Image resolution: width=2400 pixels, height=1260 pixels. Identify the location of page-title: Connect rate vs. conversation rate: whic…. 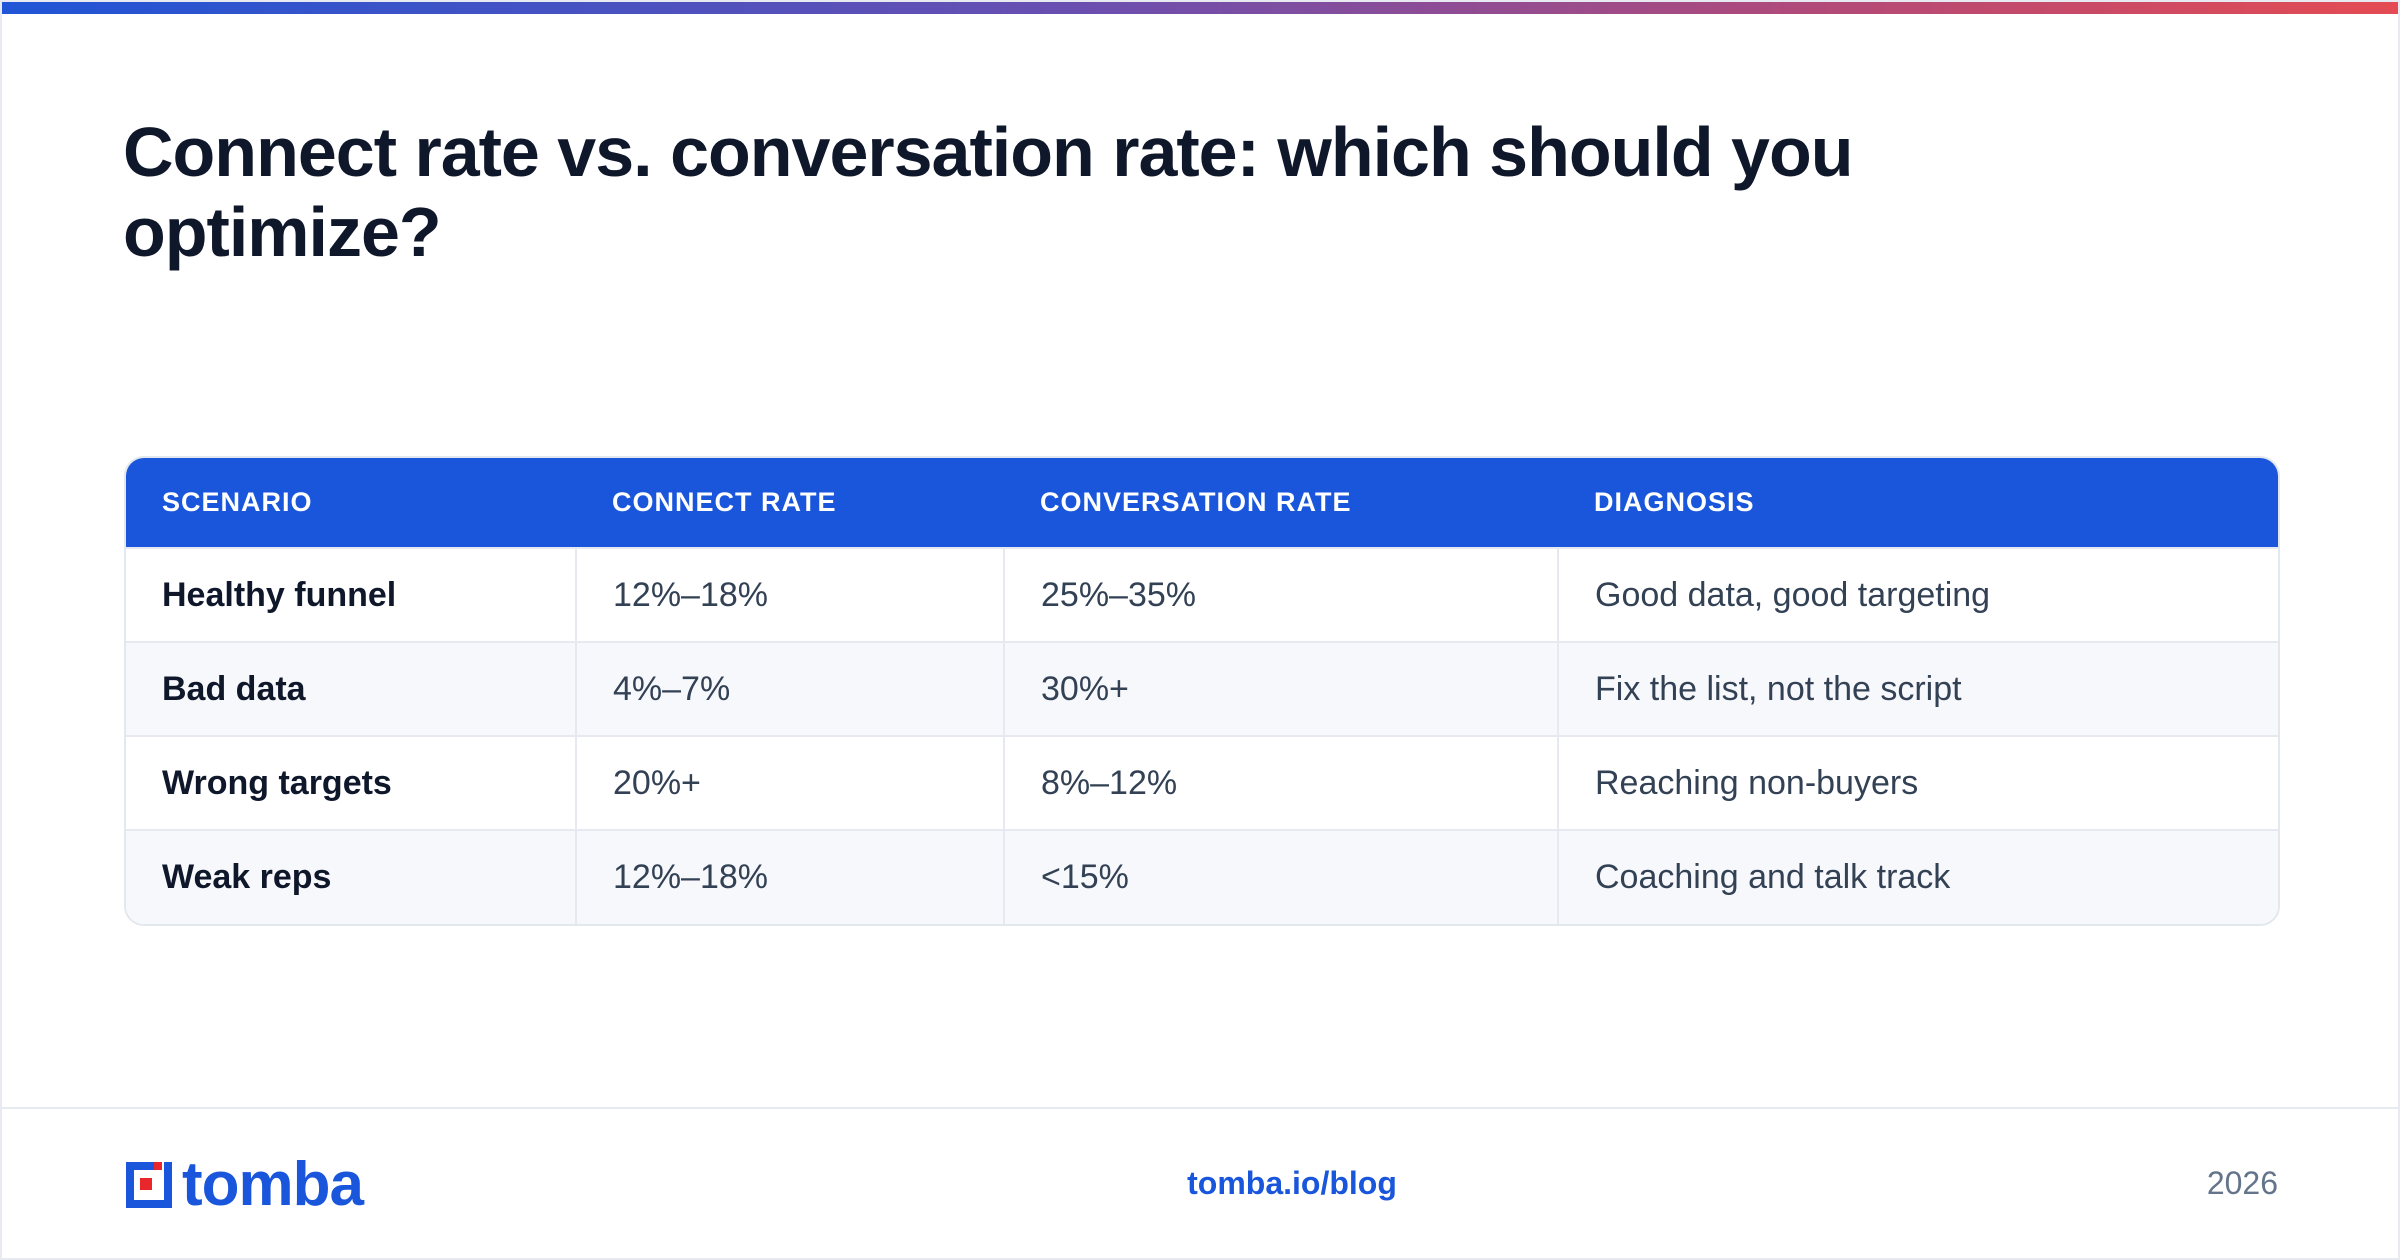
(988, 192).